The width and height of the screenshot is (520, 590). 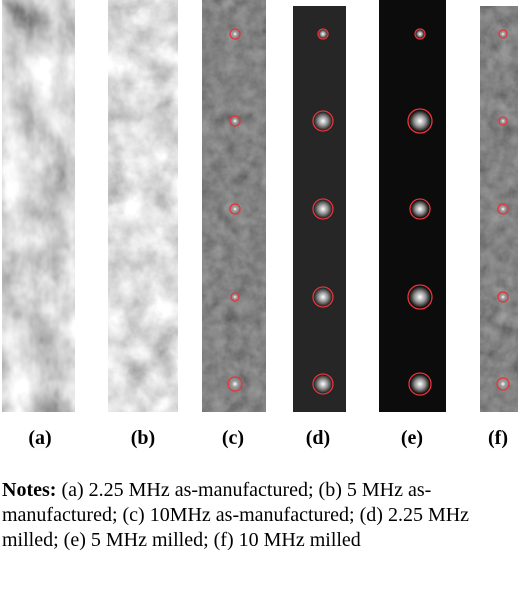 What do you see at coordinates (143, 206) in the screenshot?
I see `strip-b` at bounding box center [143, 206].